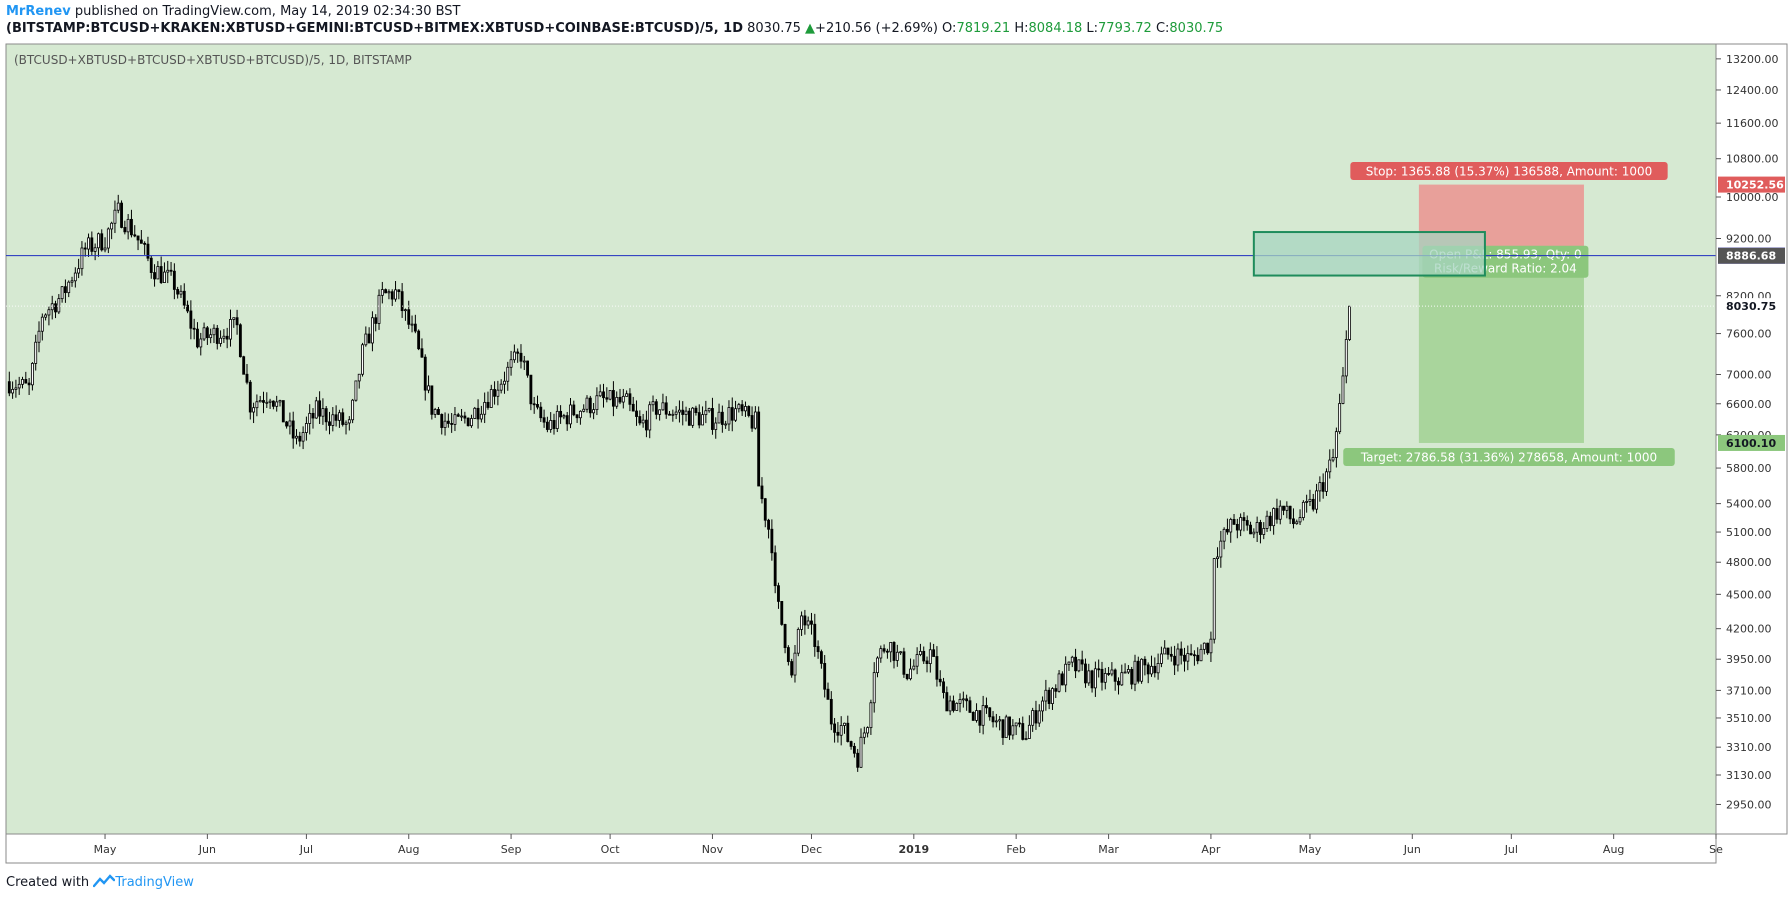 The width and height of the screenshot is (1788, 900). Describe the element at coordinates (983, 28) in the screenshot. I see `open-value: 7819.21` at that location.